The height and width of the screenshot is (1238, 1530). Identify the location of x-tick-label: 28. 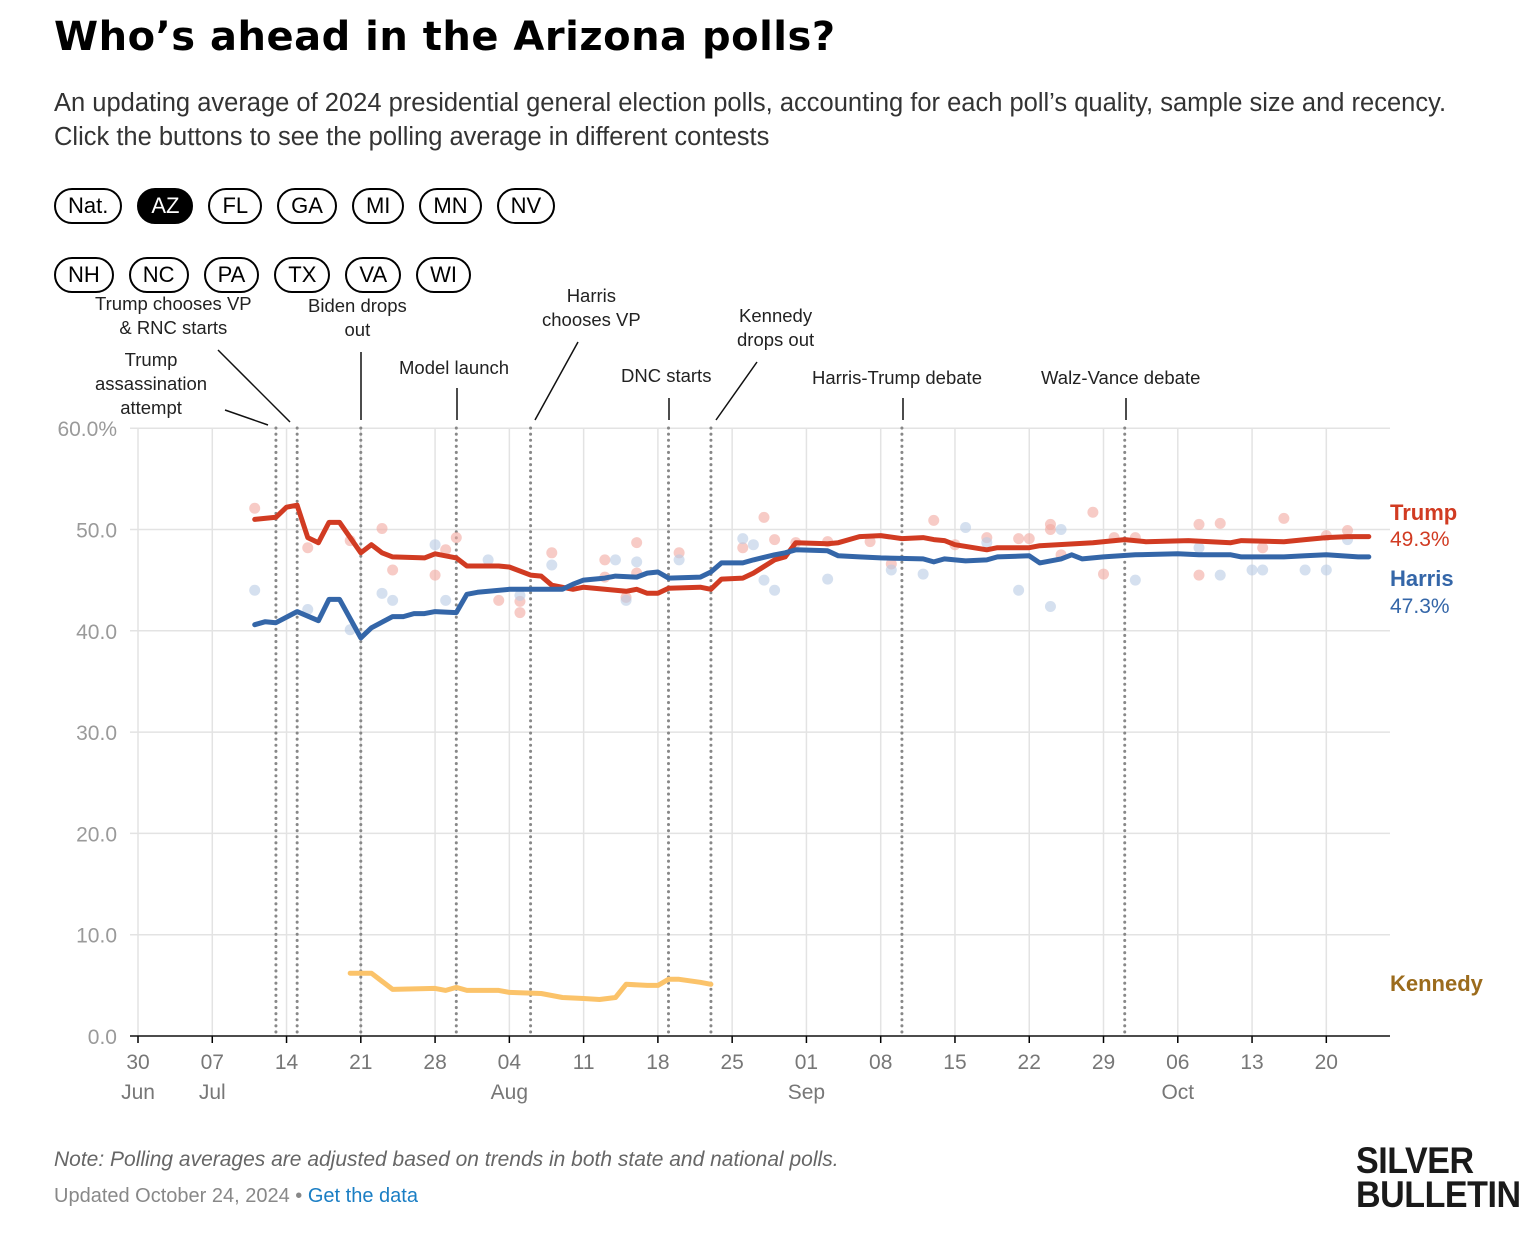
(434, 1062).